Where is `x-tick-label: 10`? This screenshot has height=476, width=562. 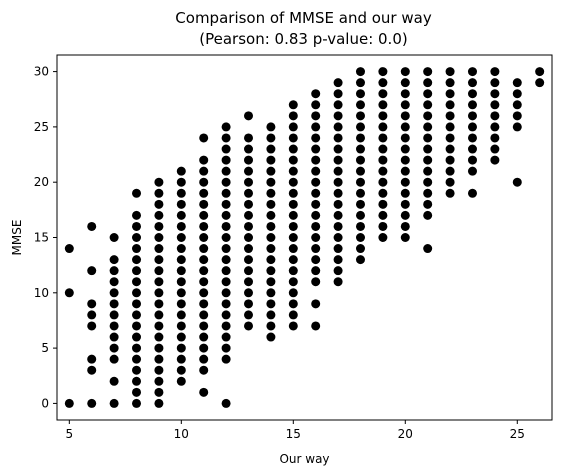 x-tick-label: 10 is located at coordinates (181, 434).